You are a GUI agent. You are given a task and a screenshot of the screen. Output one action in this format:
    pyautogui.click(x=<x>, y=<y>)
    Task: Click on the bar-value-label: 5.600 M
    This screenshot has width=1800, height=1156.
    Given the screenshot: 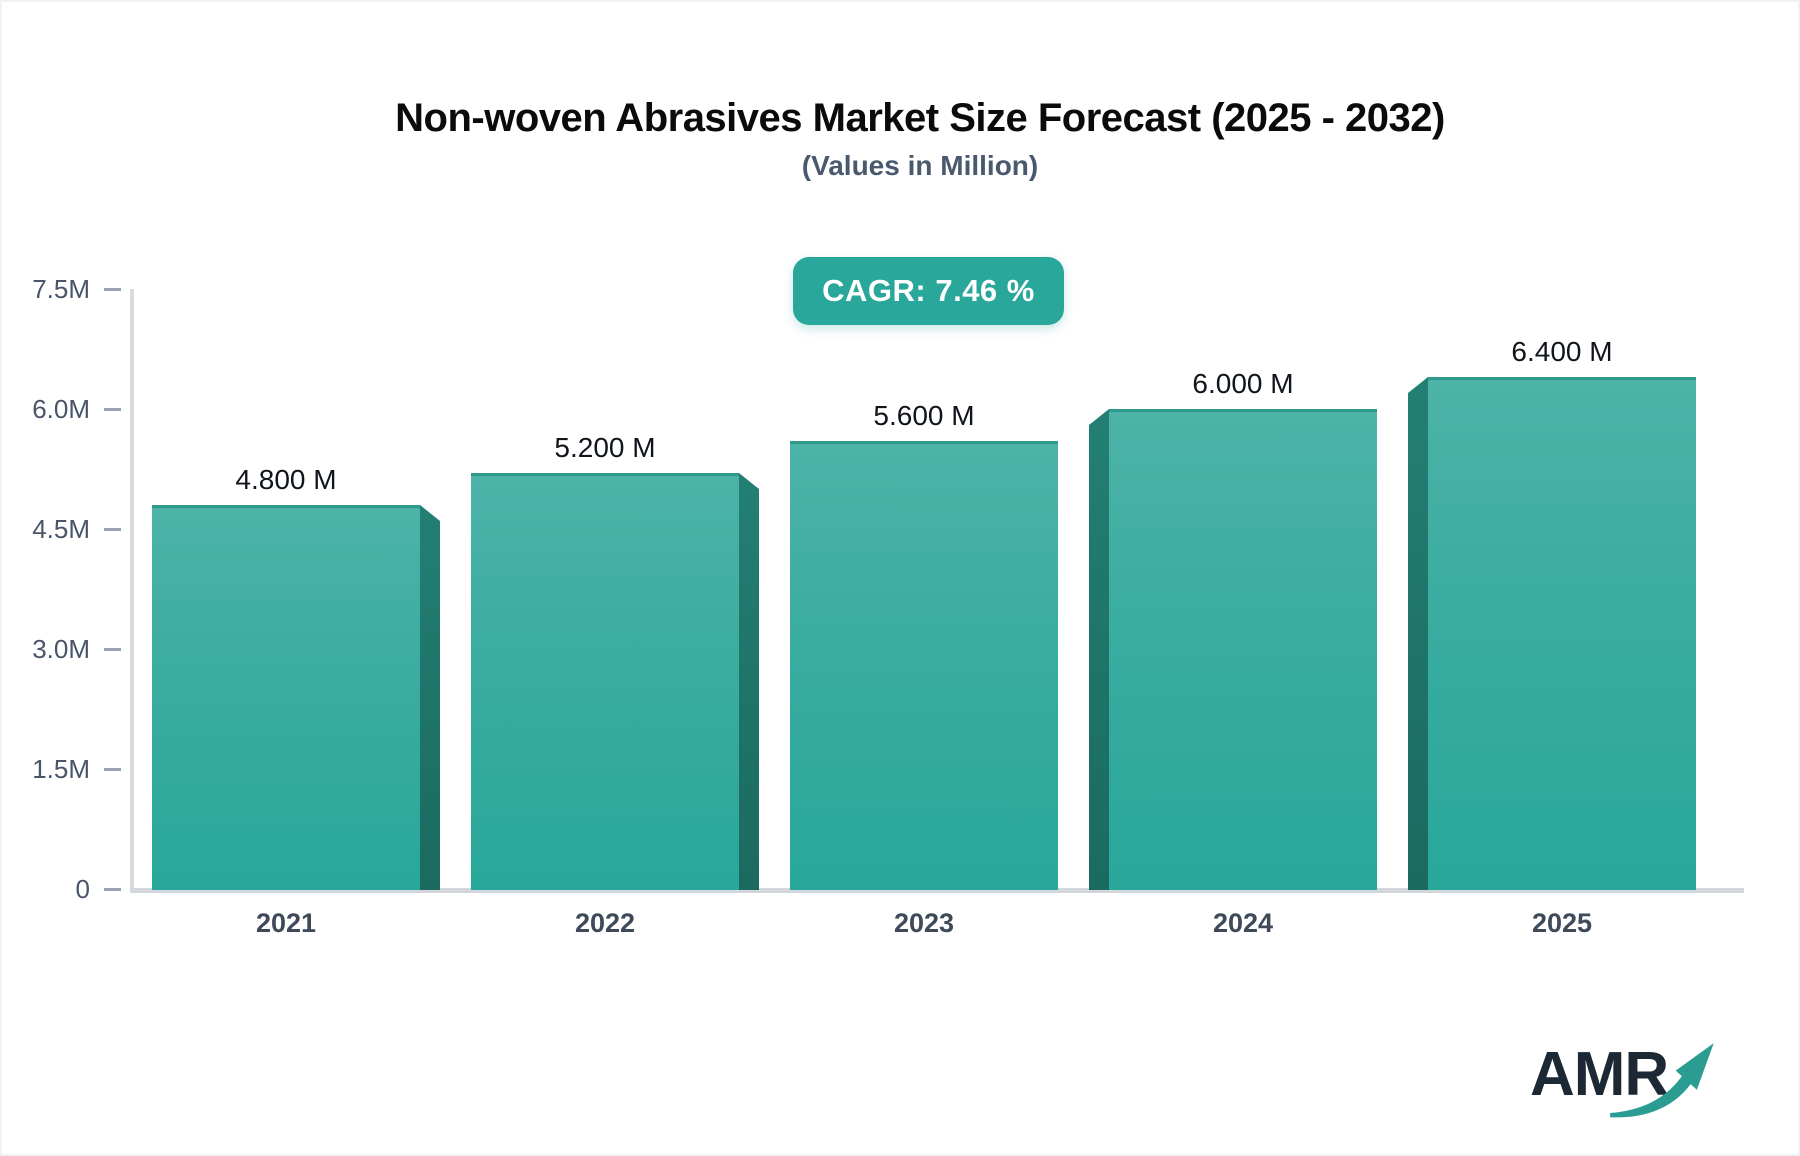 What is the action you would take?
    pyautogui.click(x=924, y=415)
    